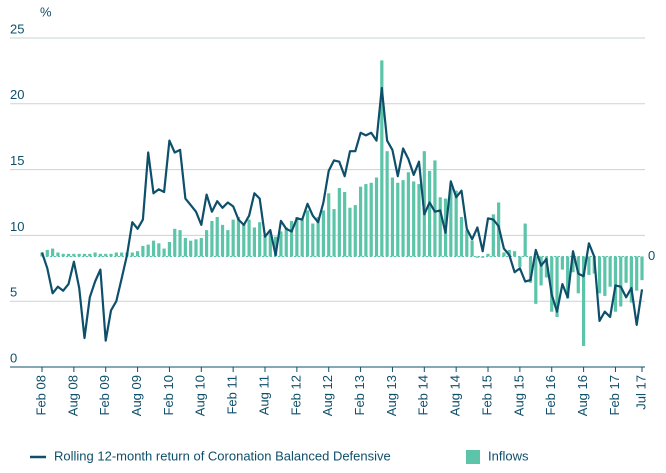 The image size is (666, 473). What do you see at coordinates (232, 395) in the screenshot?
I see `x-tick-label: Feb 11` at bounding box center [232, 395].